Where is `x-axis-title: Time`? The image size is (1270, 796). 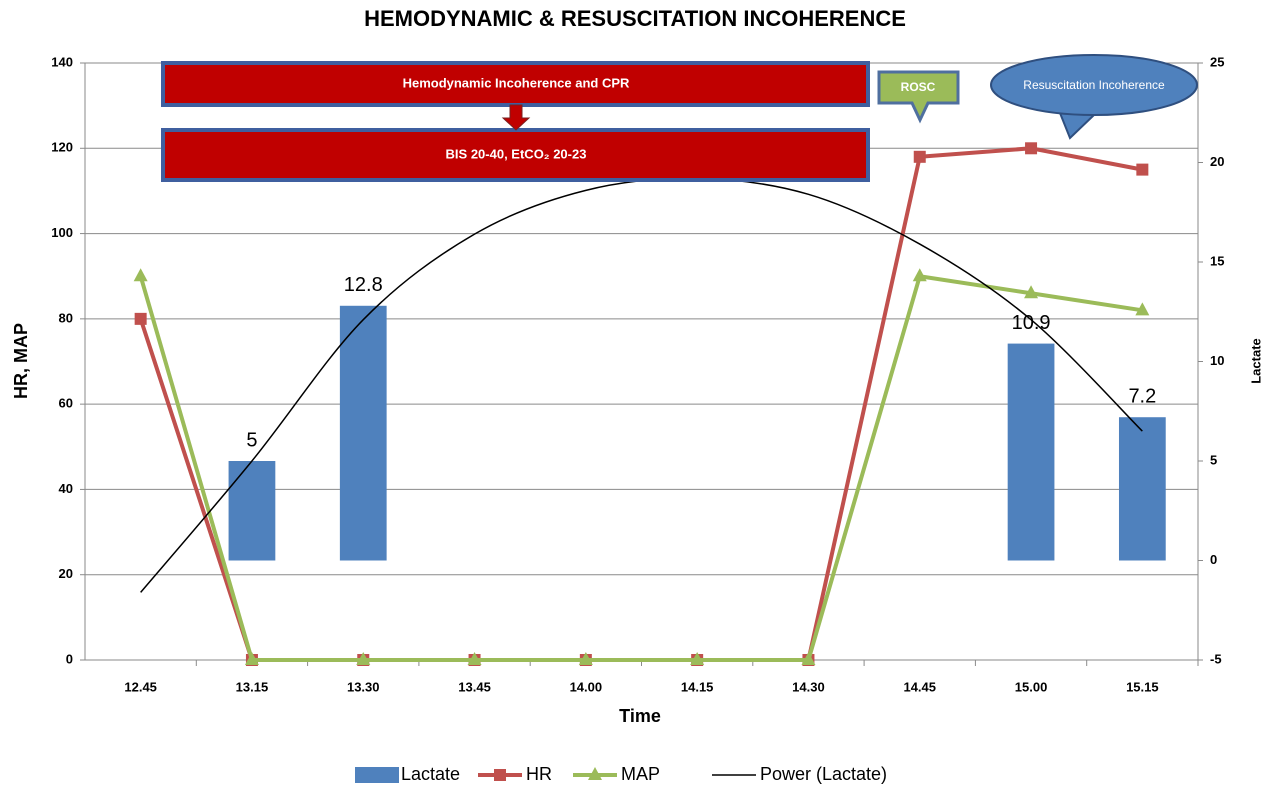 x-axis-title: Time is located at coordinates (640, 716).